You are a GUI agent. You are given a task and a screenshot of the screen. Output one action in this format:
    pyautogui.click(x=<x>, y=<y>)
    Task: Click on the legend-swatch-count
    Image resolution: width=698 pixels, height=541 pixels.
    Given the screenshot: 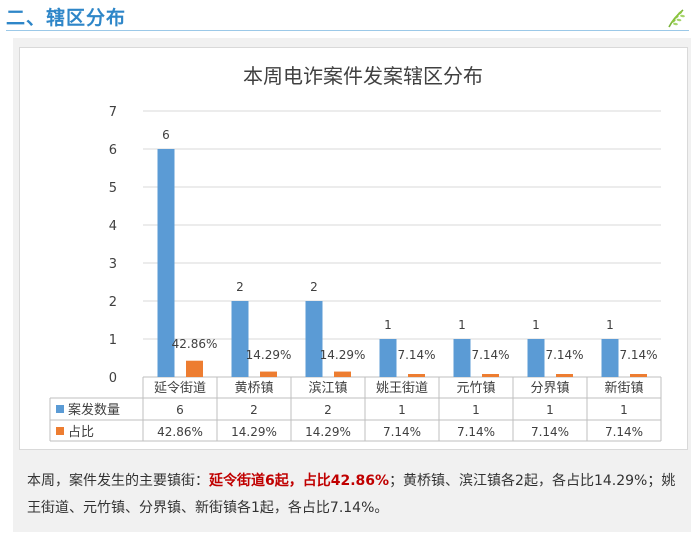 What is the action you would take?
    pyautogui.click(x=60, y=409)
    